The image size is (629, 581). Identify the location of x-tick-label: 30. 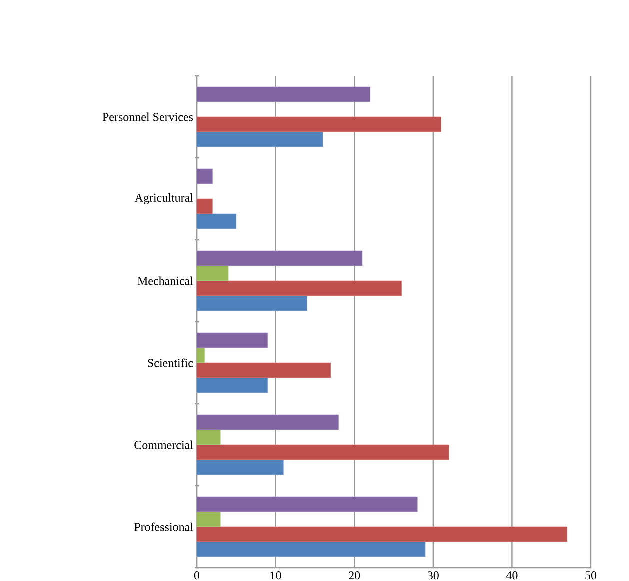
(433, 576).